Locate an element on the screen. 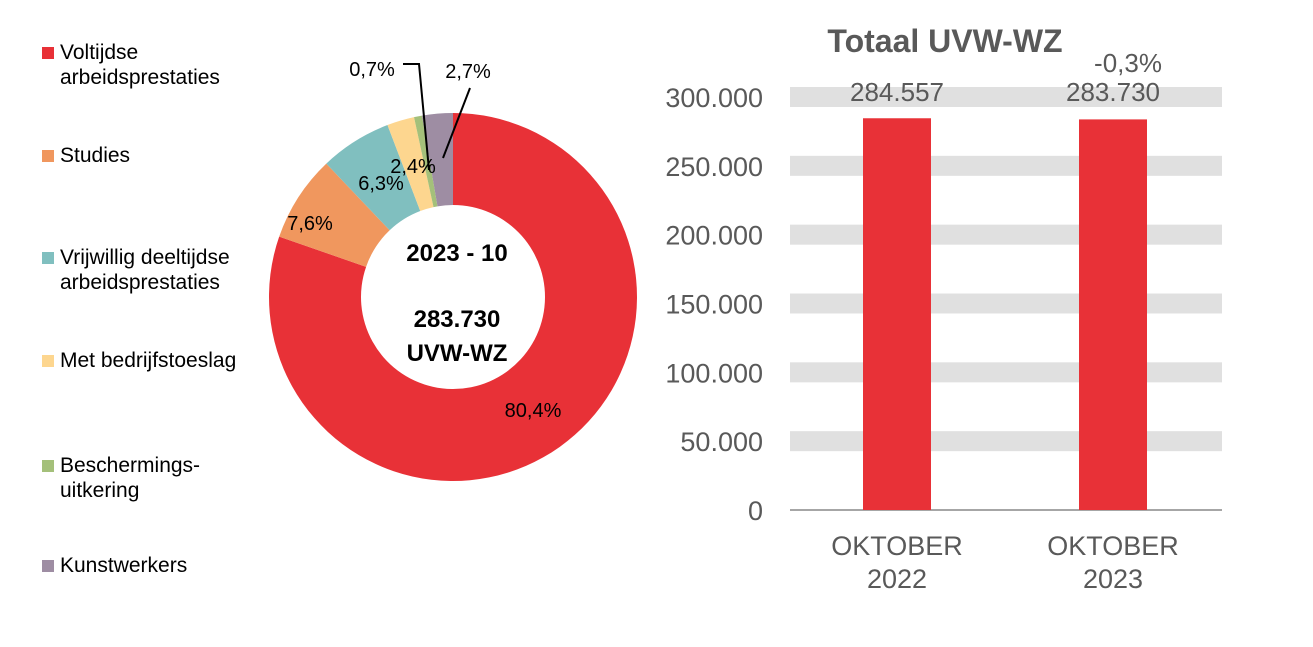 This screenshot has width=1313, height=647. bar-chart-title: Totaal UVW-WZ is located at coordinates (944, 41).